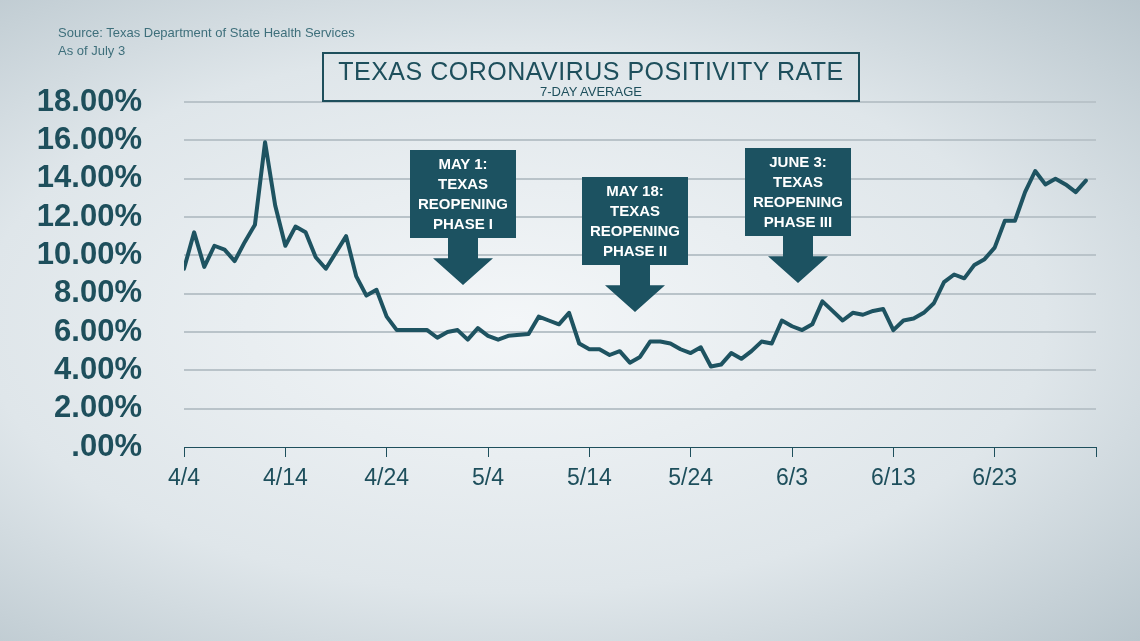 Image resolution: width=1140 pixels, height=641 pixels. Describe the element at coordinates (106, 445) in the screenshot. I see `y-tick-label: .00%` at that location.